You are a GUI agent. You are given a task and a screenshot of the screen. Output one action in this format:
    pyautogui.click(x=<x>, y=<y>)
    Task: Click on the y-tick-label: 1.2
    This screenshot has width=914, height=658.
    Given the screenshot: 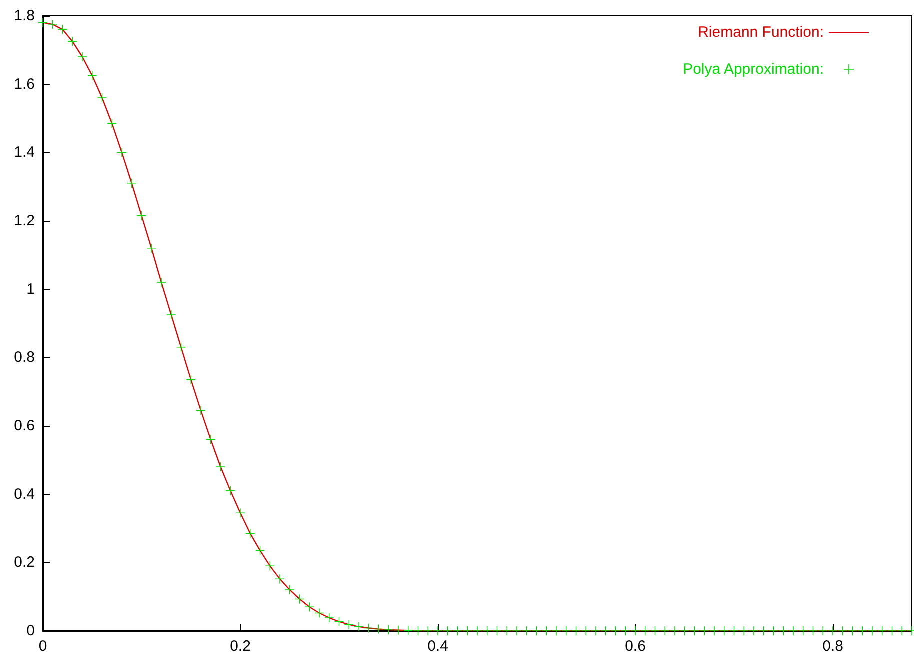 What is the action you would take?
    pyautogui.click(x=24, y=221)
    